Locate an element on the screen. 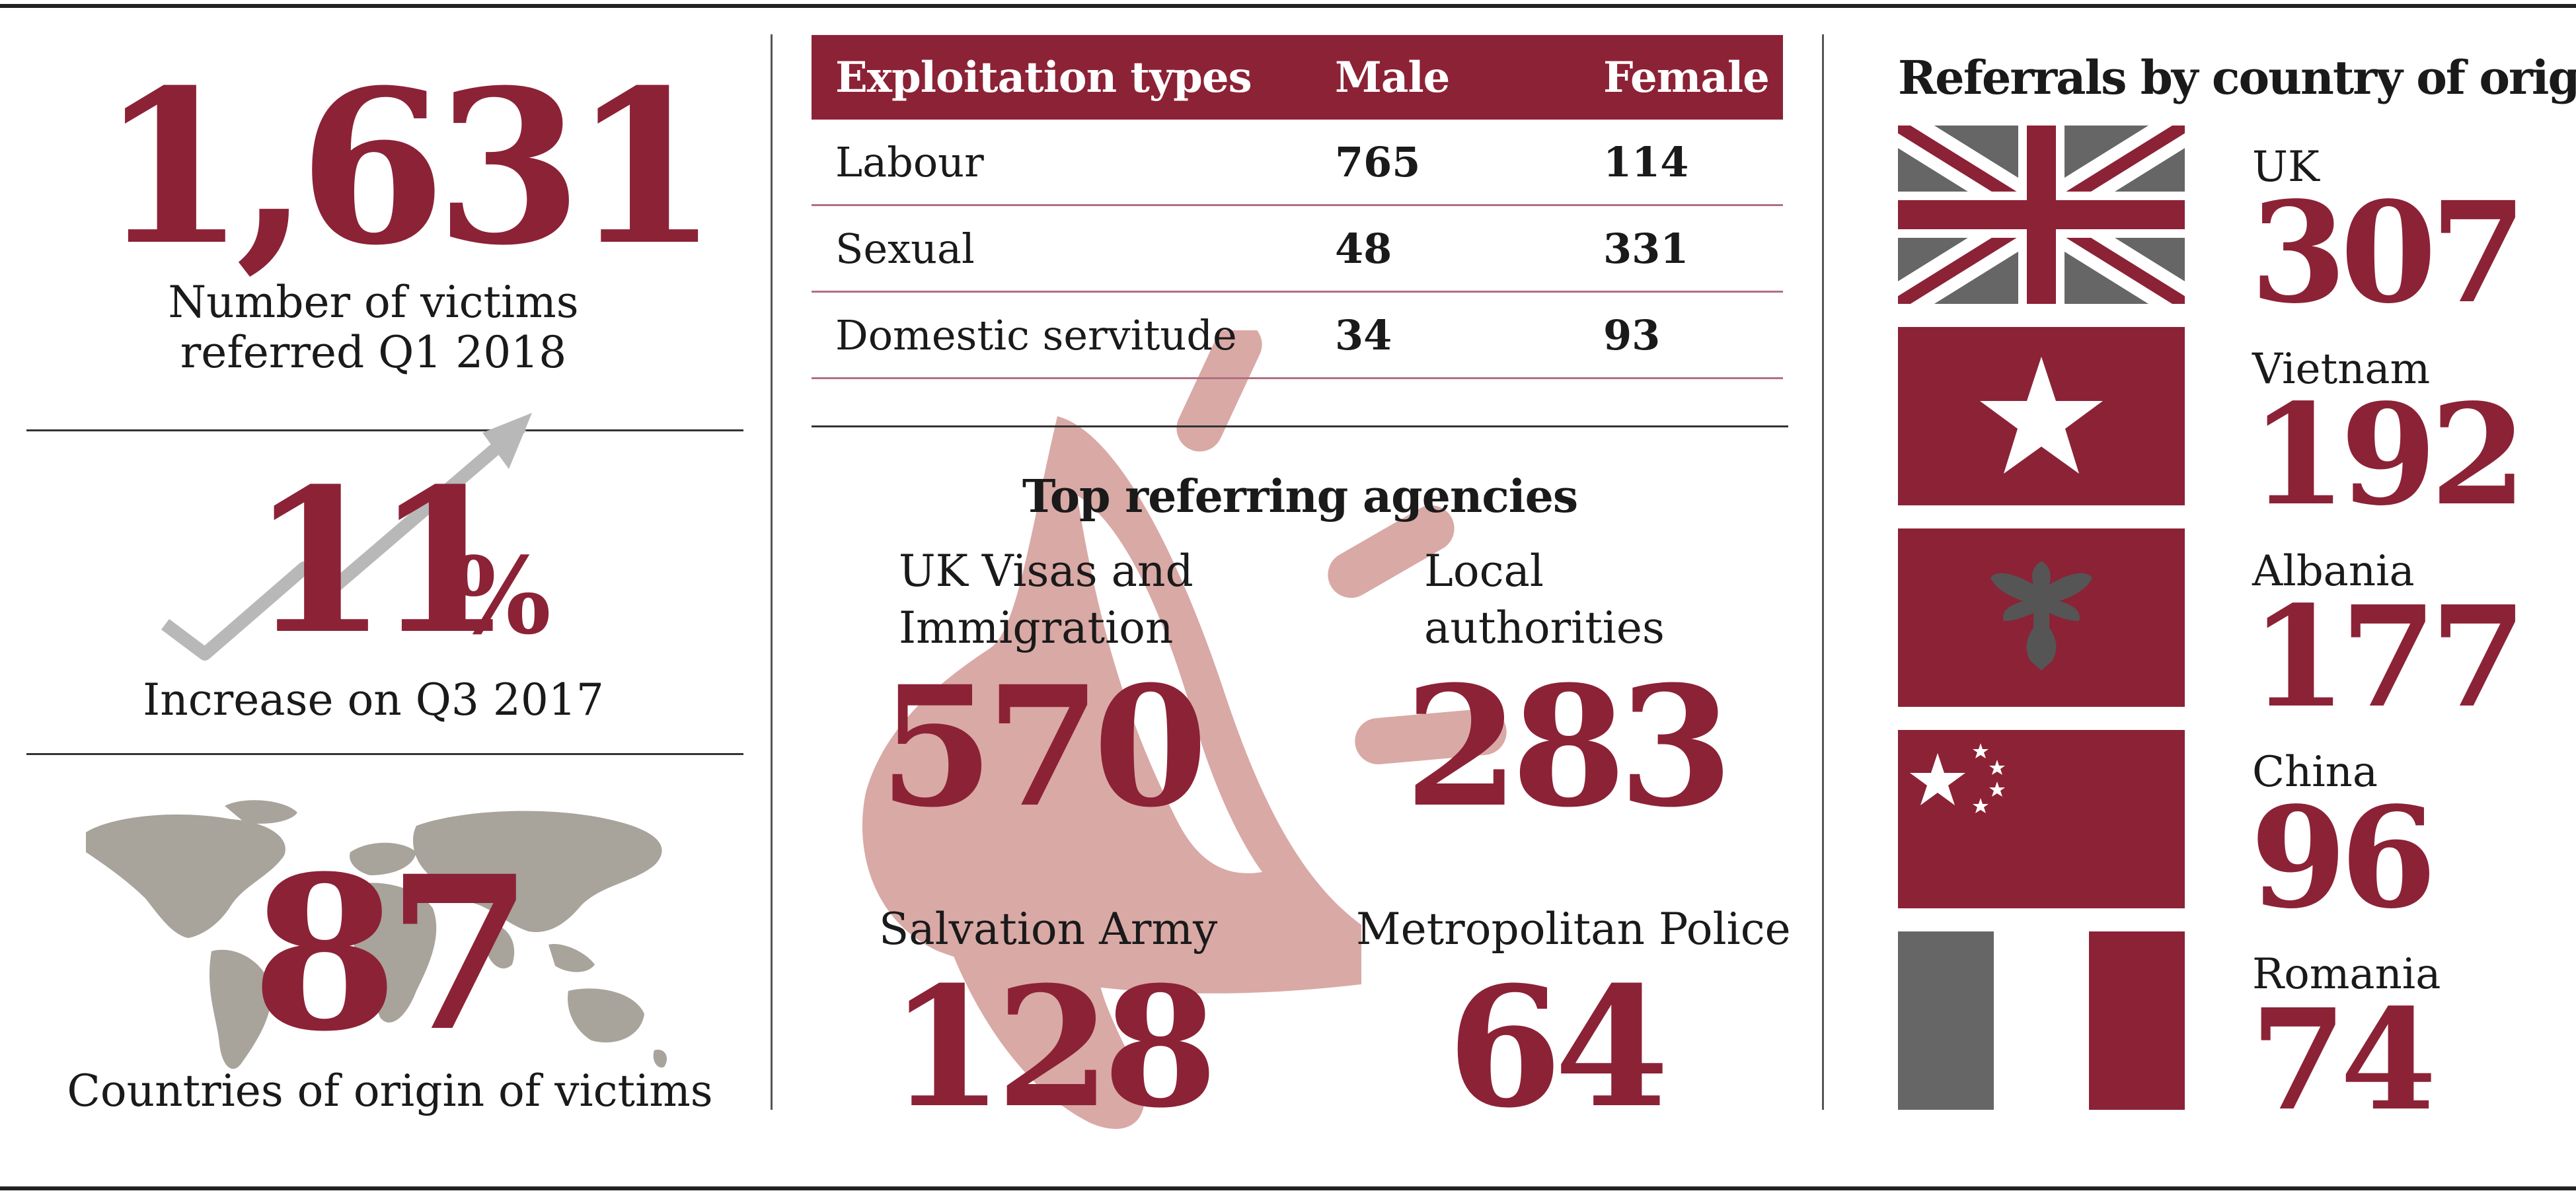  table-row: Sexual 48 331 is located at coordinates (1297, 249).